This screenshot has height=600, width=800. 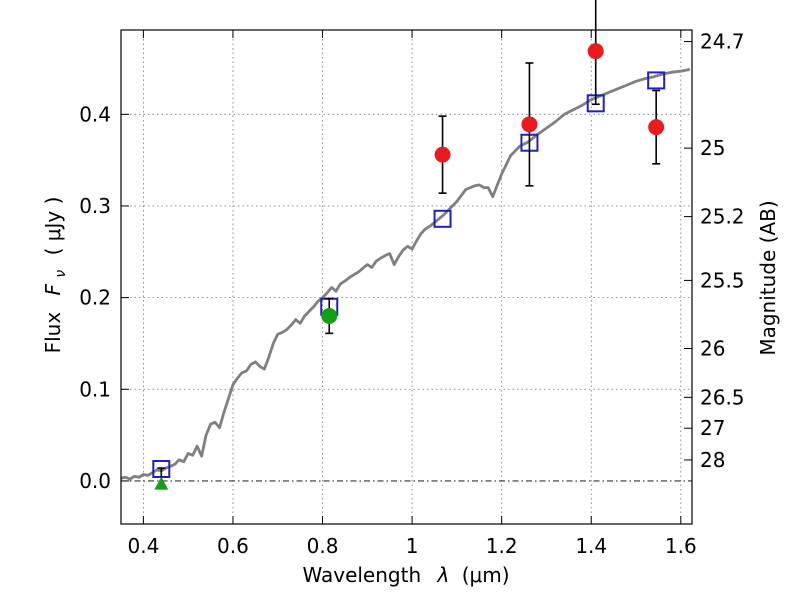 What do you see at coordinates (681, 546) in the screenshot?
I see `x-tick-label: 1.6` at bounding box center [681, 546].